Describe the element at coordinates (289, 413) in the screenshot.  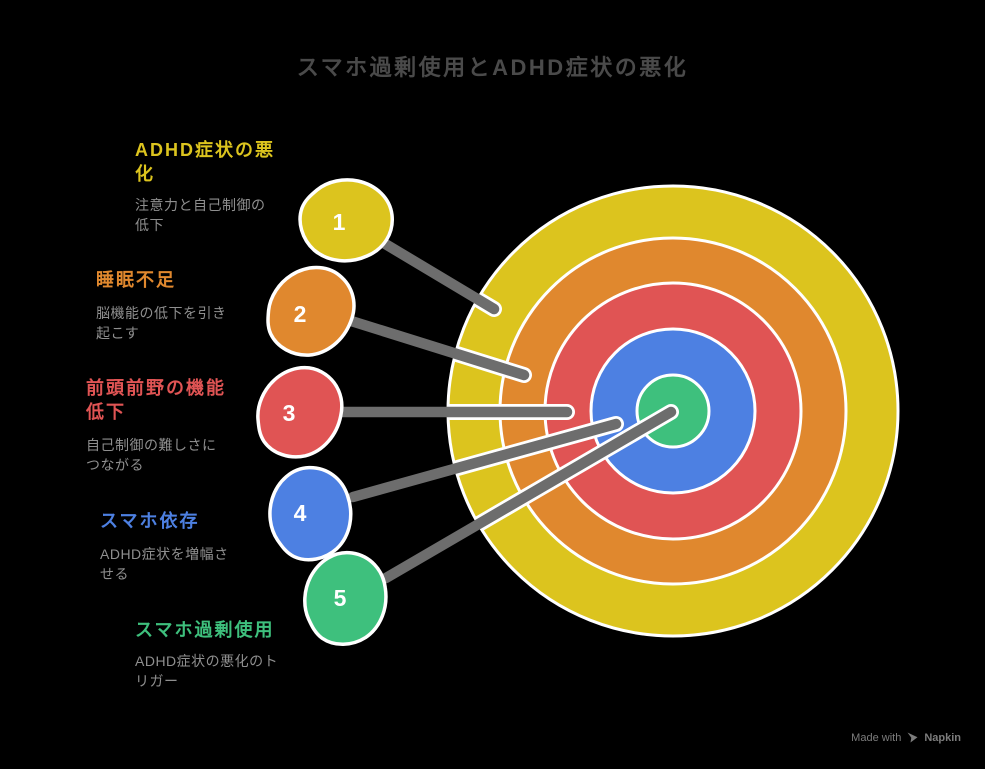
I see `badge-number-3: 3` at that location.